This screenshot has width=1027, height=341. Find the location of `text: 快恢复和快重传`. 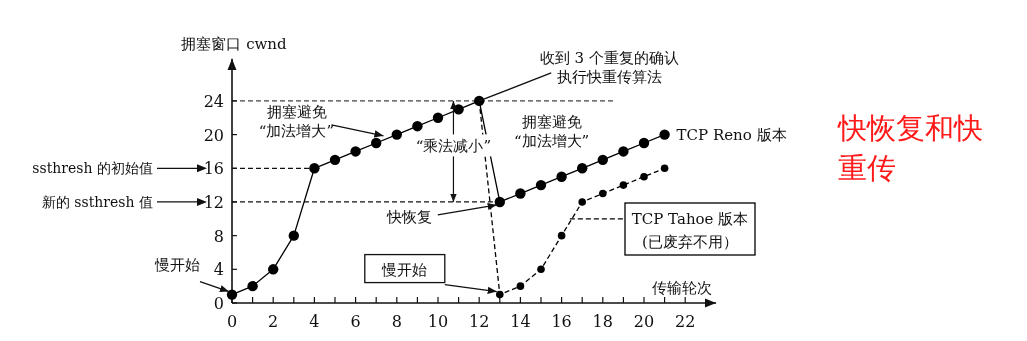

text: 快恢复和快重传 is located at coordinates (911, 148).